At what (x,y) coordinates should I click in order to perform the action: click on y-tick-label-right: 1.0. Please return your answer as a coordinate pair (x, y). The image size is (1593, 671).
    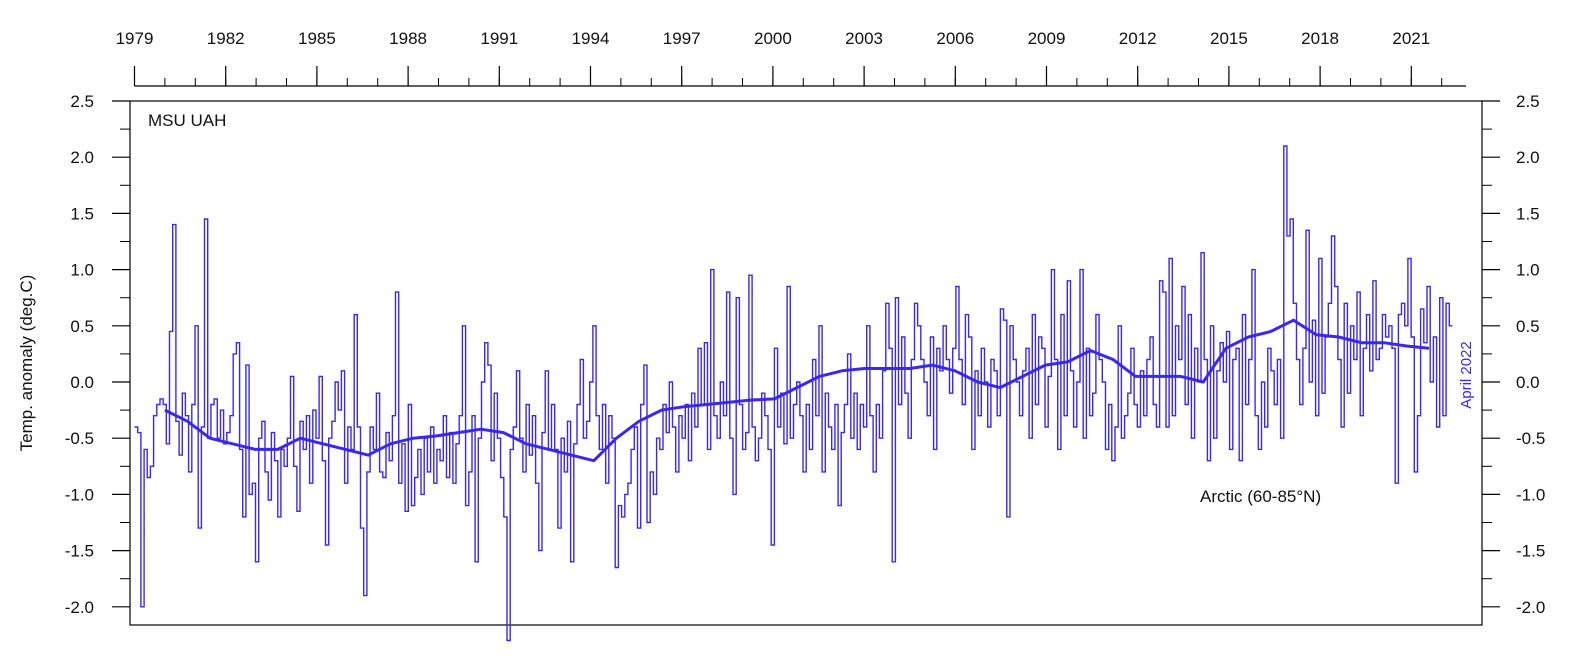
    Looking at the image, I should click on (1528, 270).